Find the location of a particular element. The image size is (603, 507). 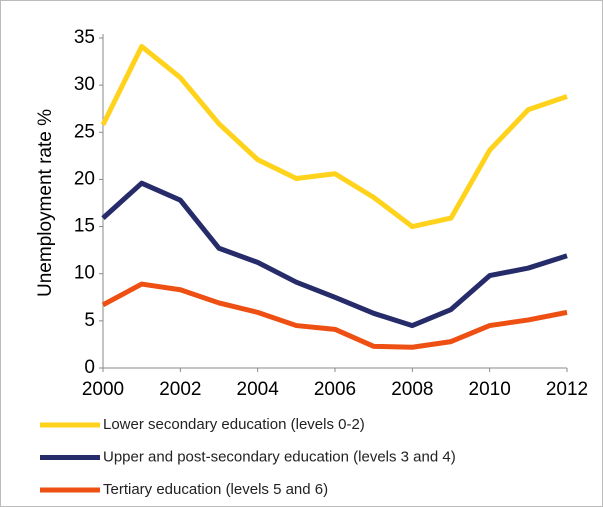

y-tick-label: 20 is located at coordinates (84, 178).